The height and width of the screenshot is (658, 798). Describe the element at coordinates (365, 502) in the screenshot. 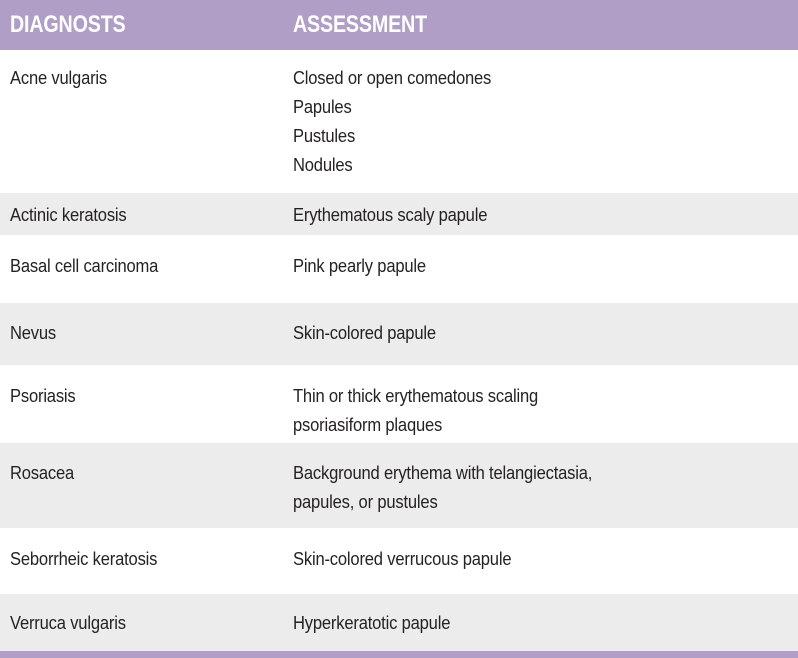

I see `assessment-text: papules, or pustules` at that location.